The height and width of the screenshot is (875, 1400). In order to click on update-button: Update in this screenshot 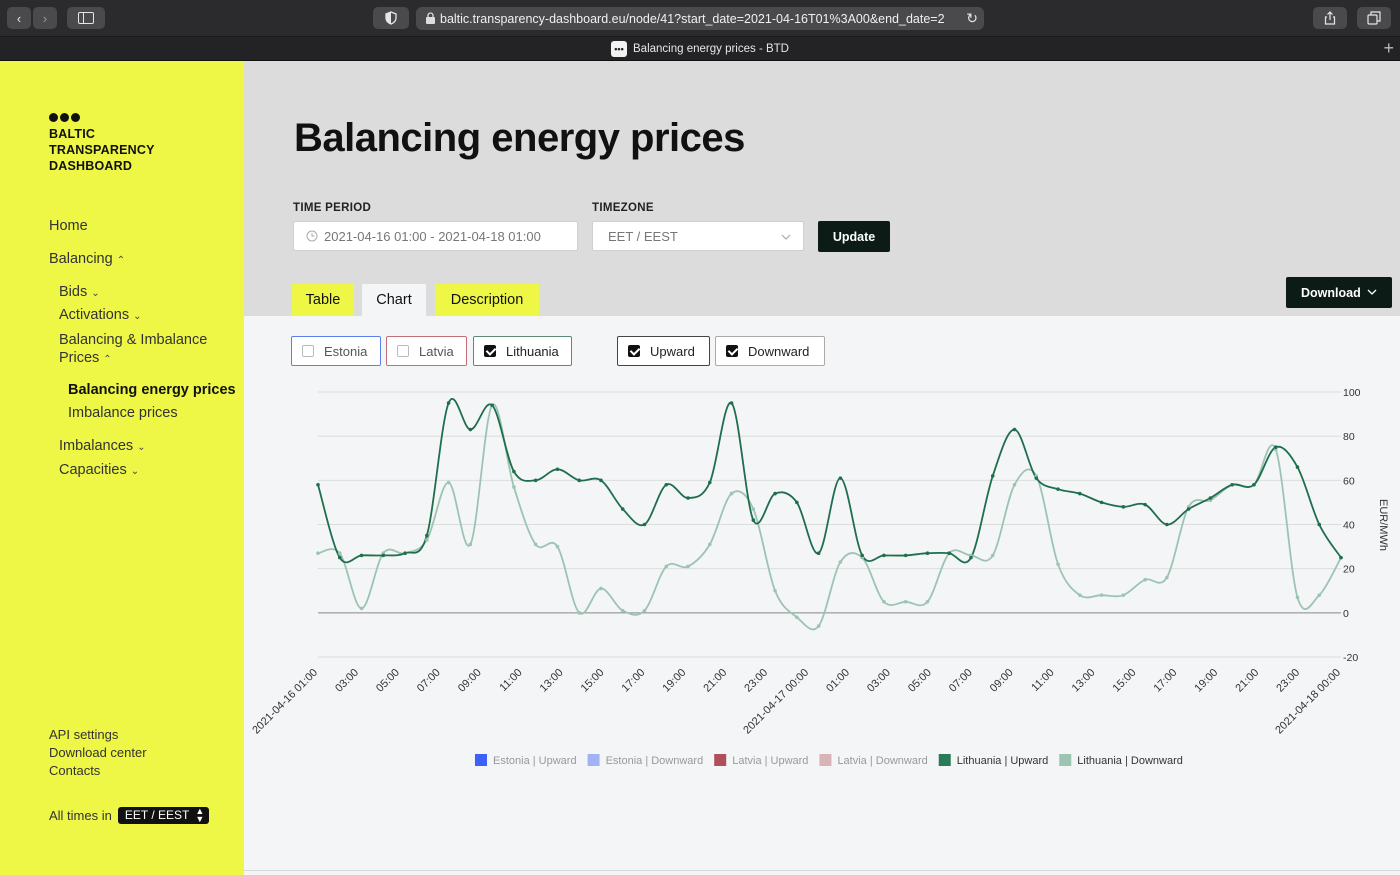, I will do `click(854, 236)`.